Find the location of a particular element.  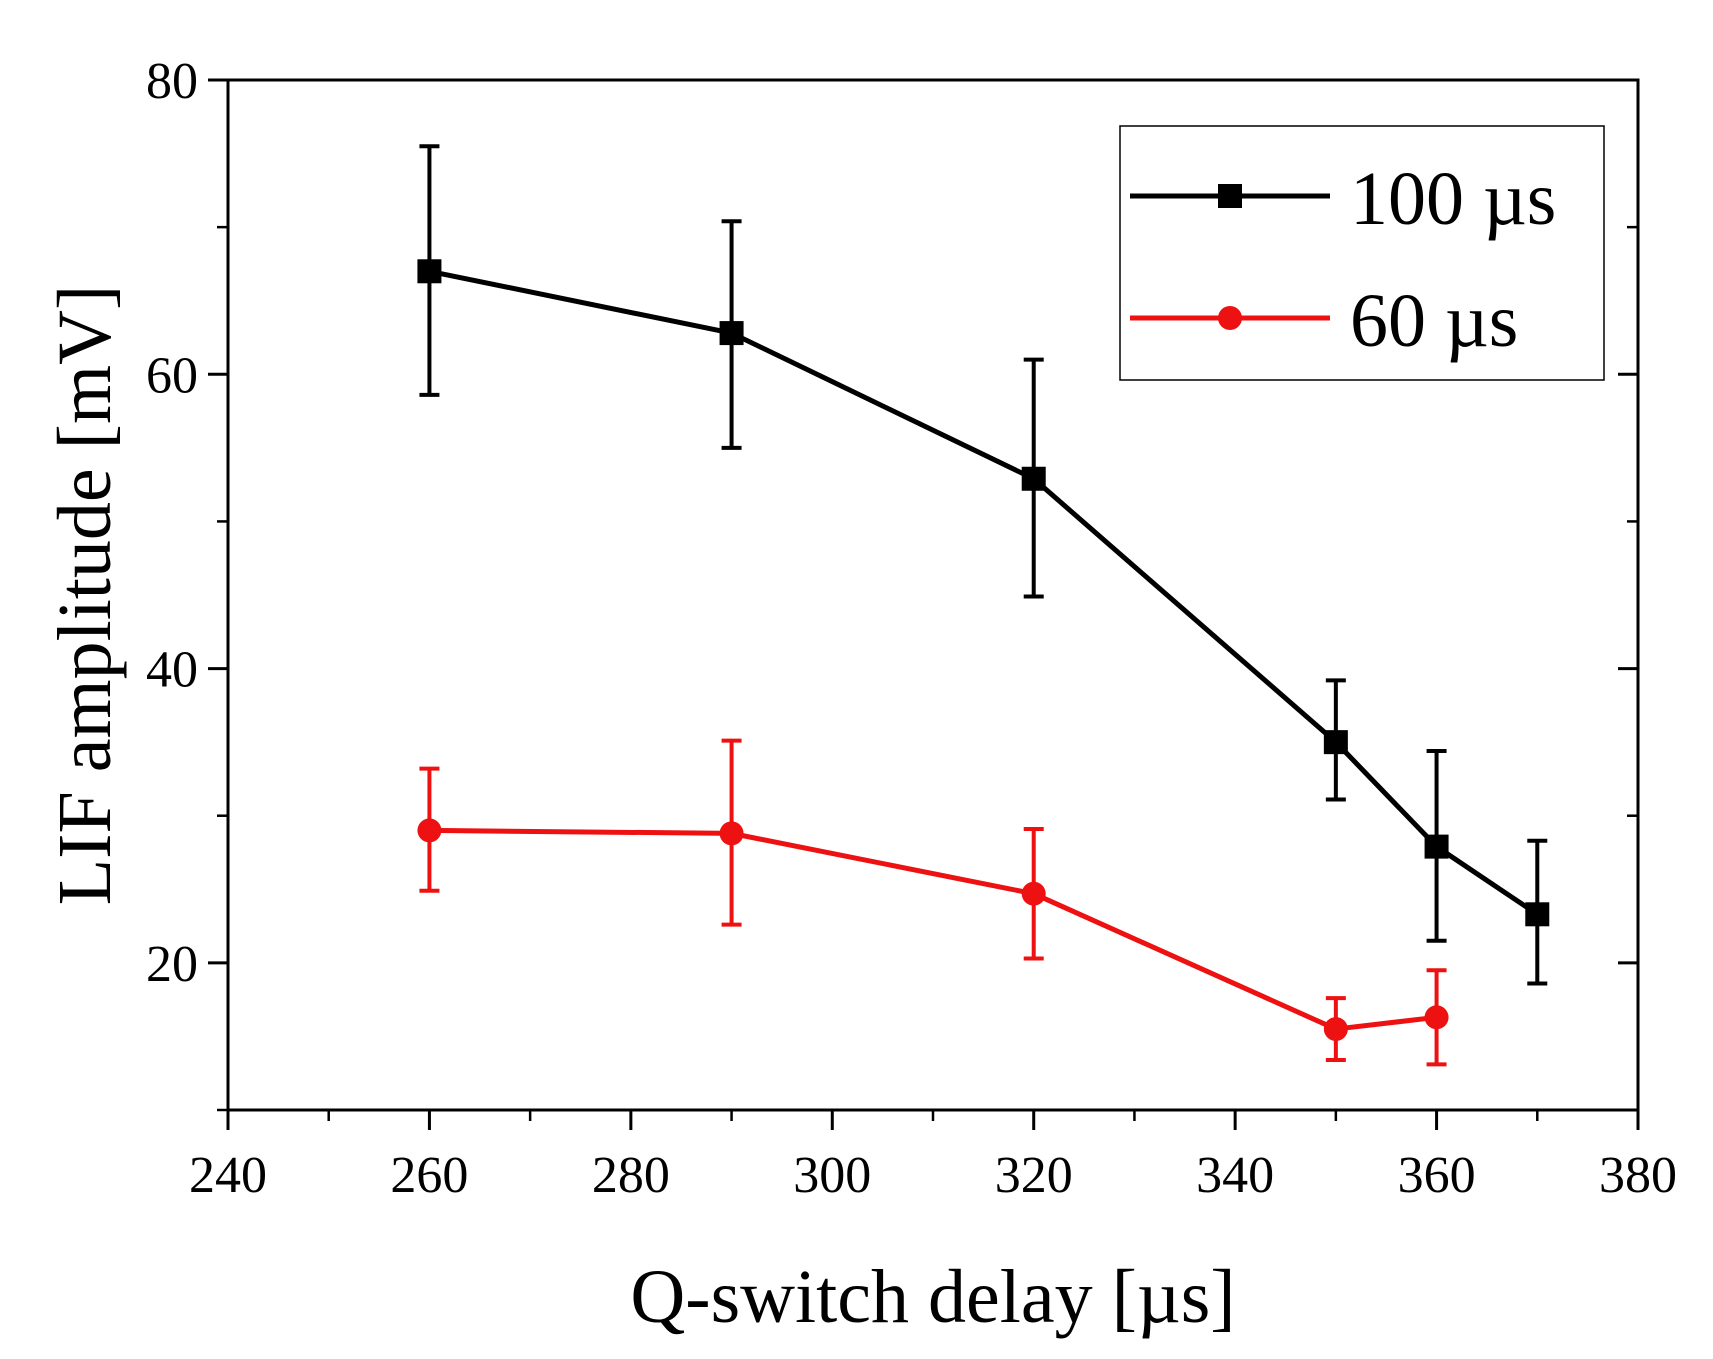

x-tick-label-280: 280 is located at coordinates (631, 1175).